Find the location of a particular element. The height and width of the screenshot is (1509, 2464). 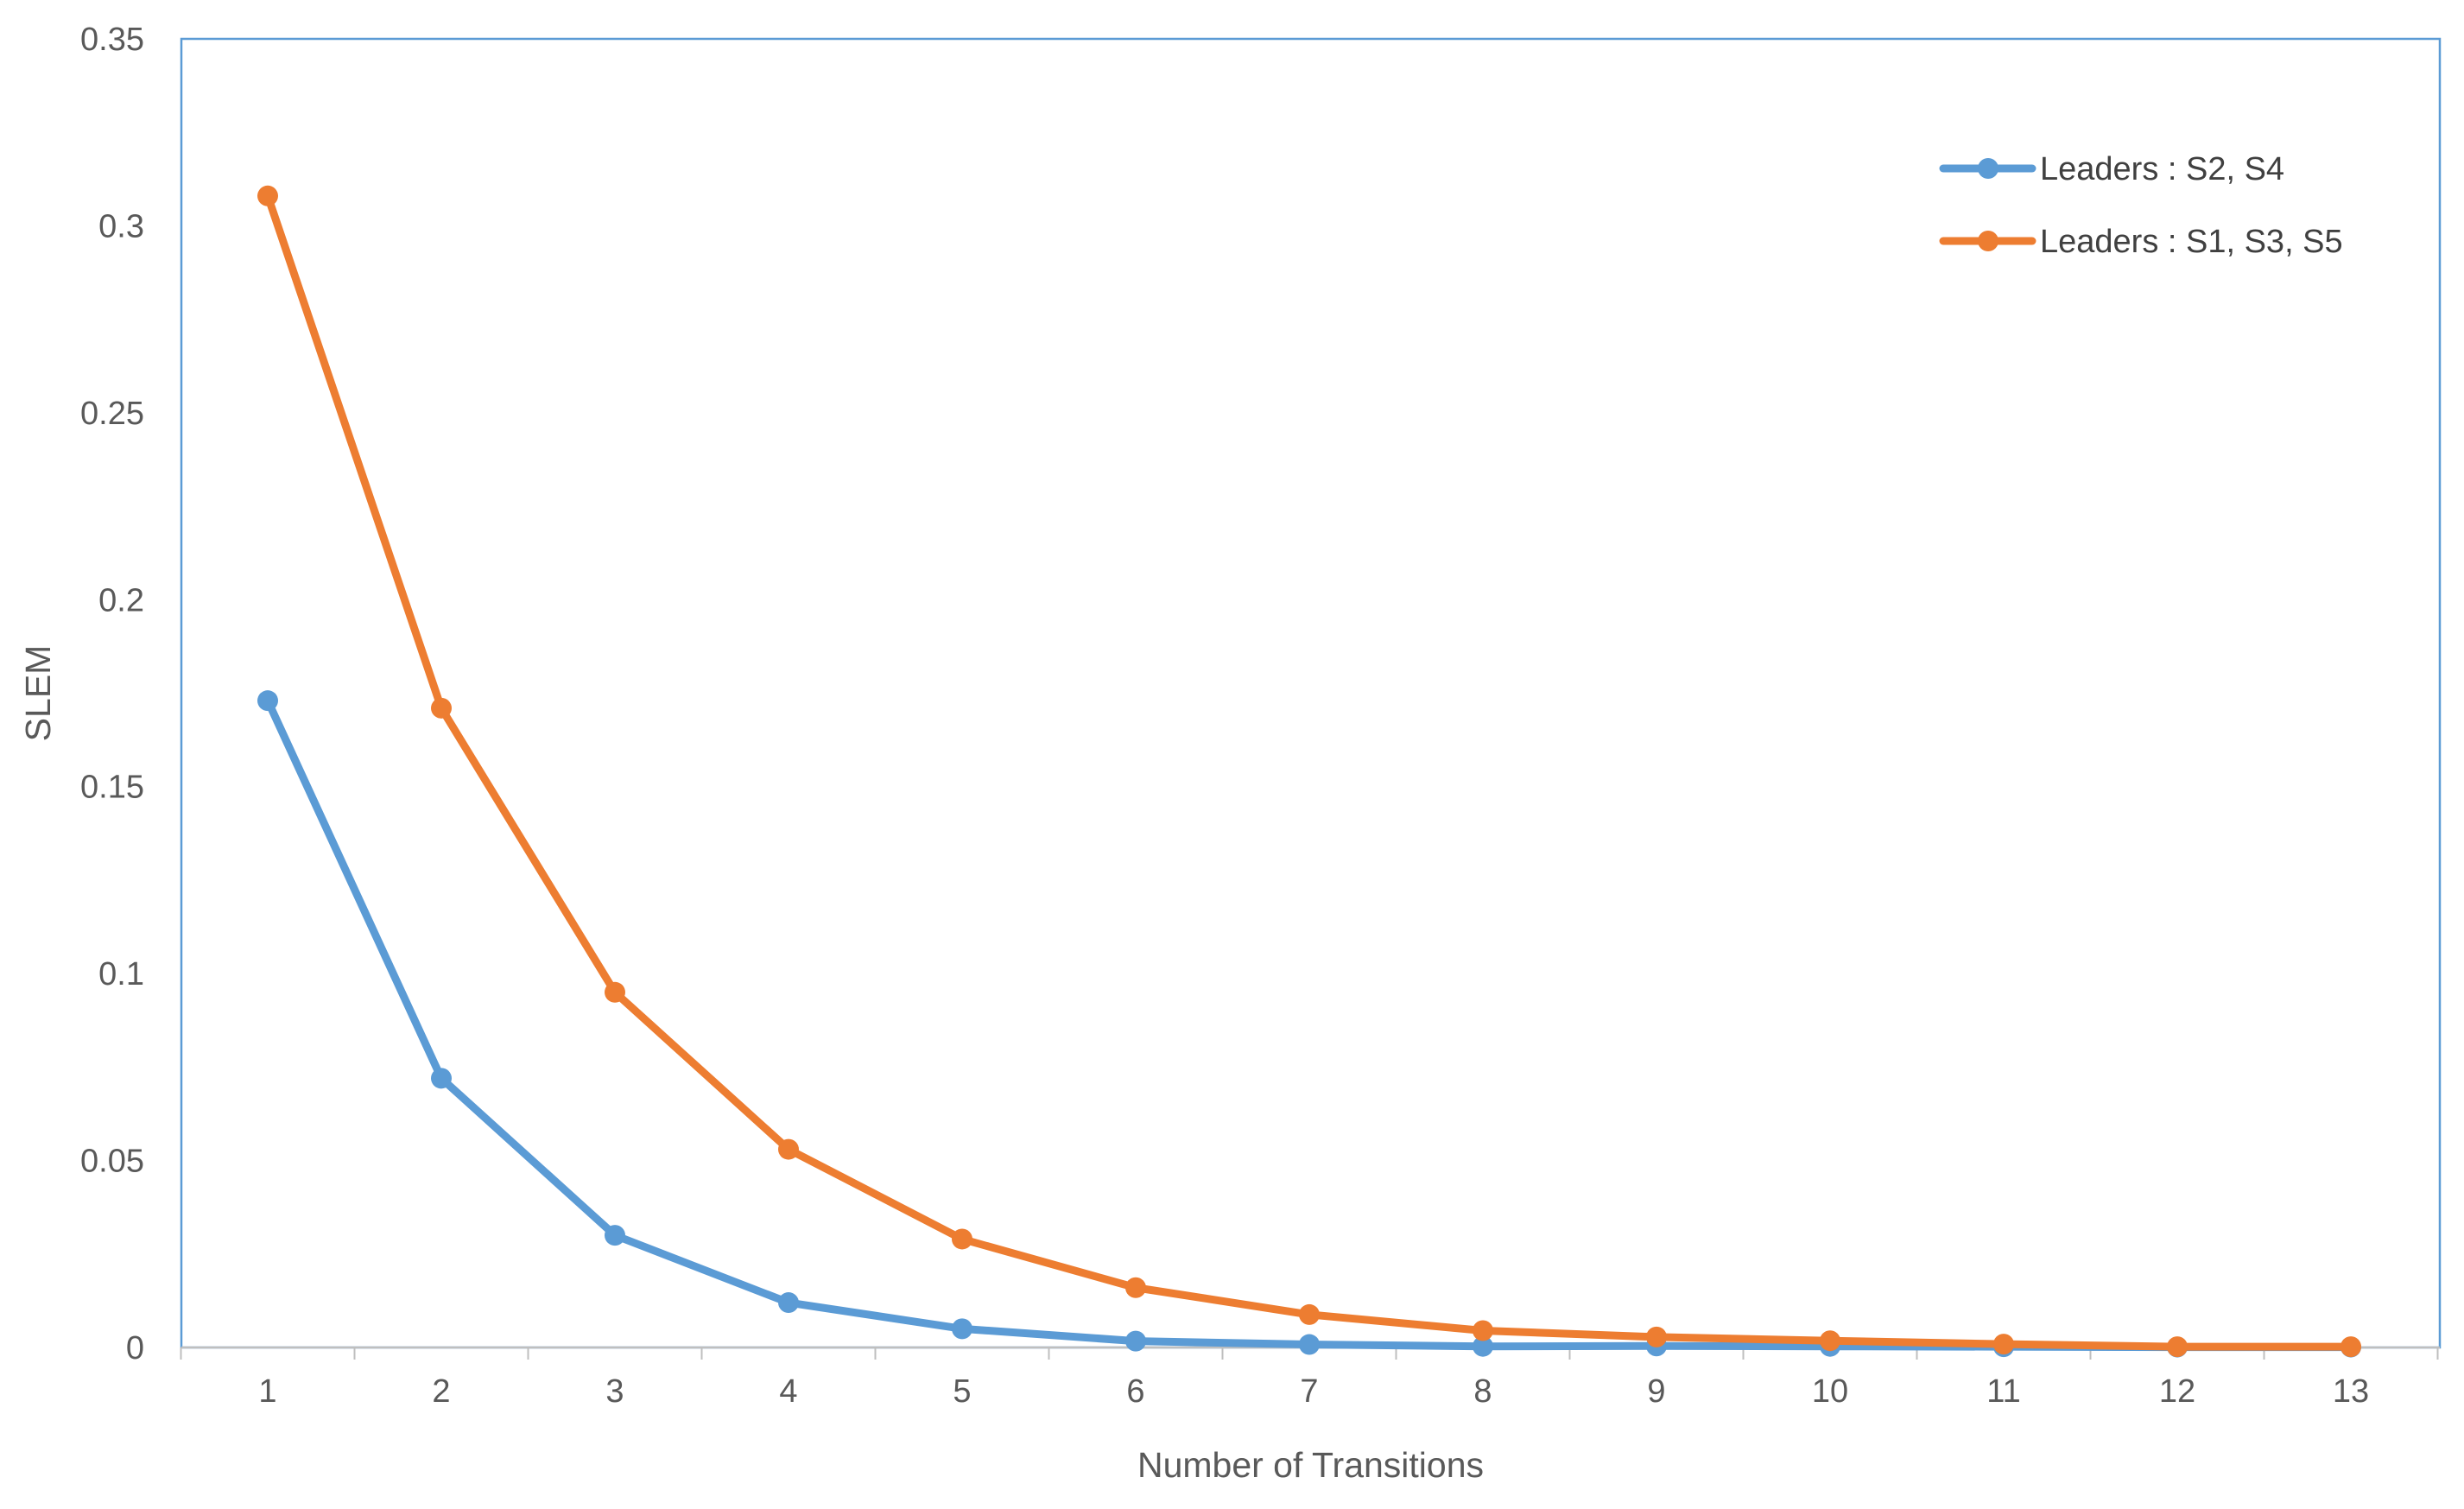

x-tick-label: 9 is located at coordinates (1656, 1391).